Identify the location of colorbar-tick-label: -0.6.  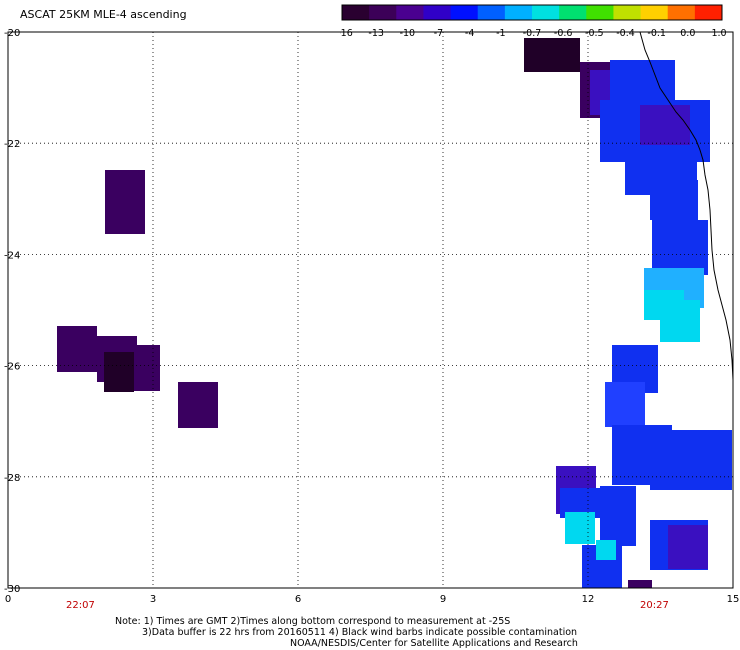
(563, 33).